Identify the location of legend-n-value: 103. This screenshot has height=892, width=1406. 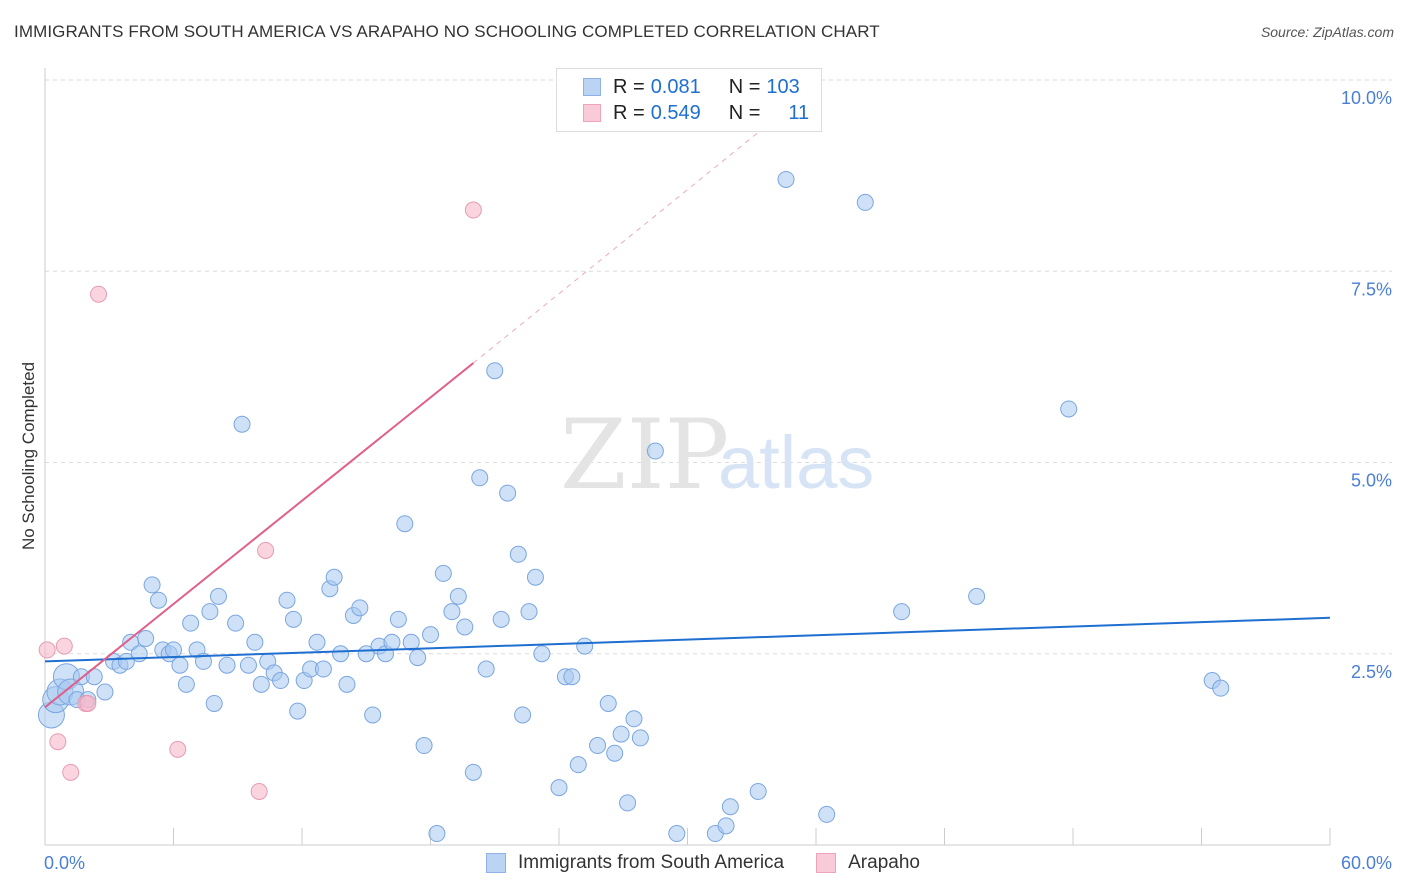
(783, 86).